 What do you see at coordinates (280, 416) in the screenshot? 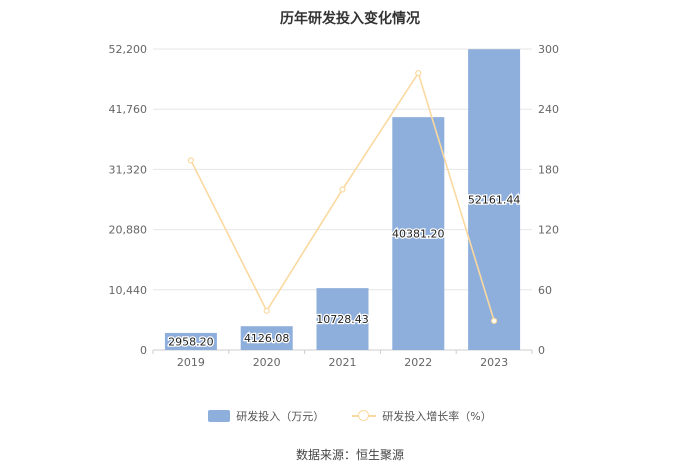
I see `legend-bar-label: 研发投入（万元）` at bounding box center [280, 416].